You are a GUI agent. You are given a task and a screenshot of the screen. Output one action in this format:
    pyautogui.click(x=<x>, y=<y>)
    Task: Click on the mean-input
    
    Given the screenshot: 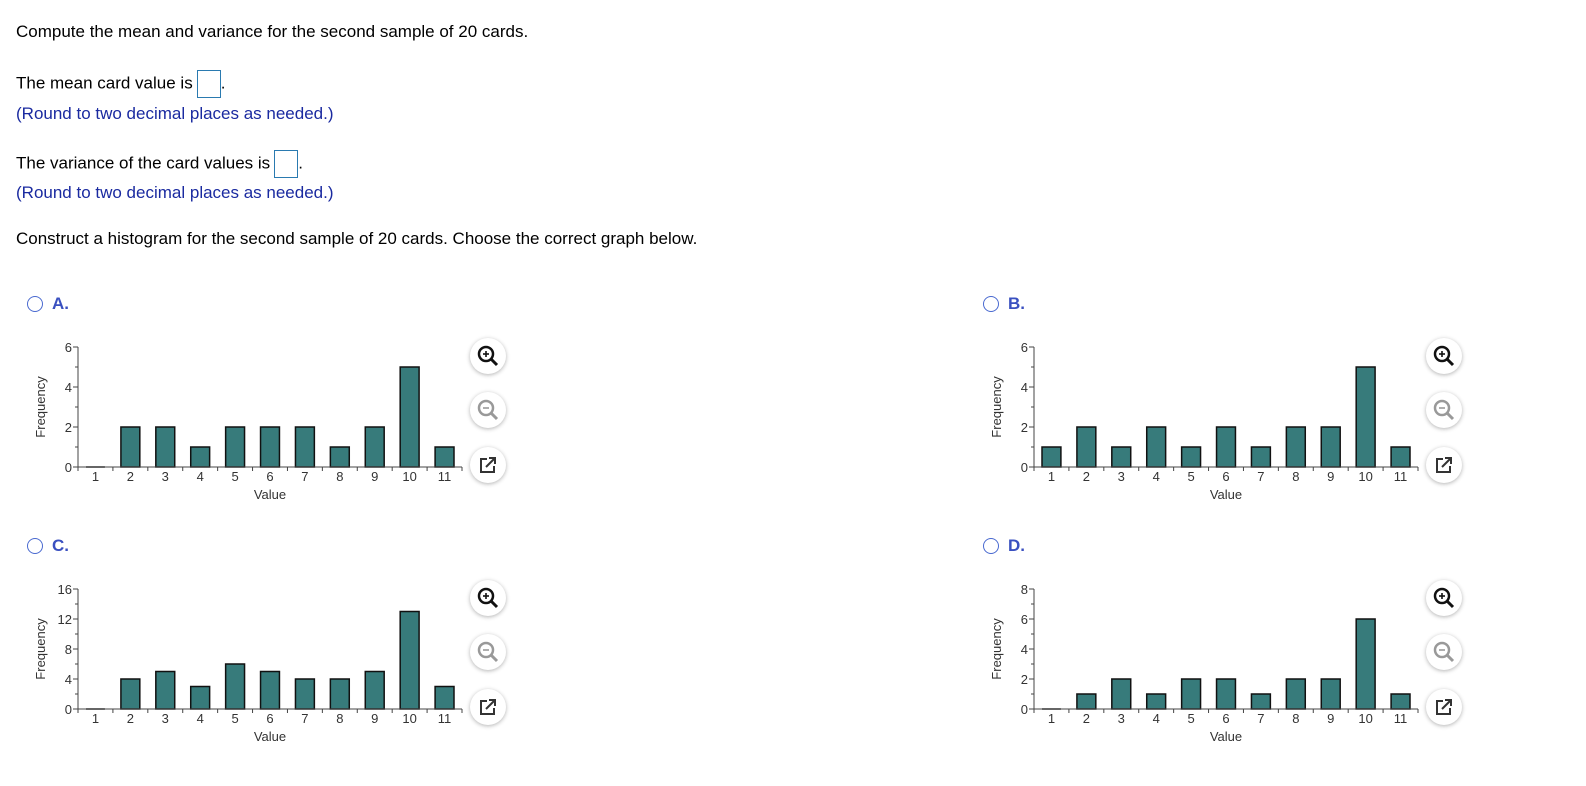 What is the action you would take?
    pyautogui.click(x=208, y=84)
    